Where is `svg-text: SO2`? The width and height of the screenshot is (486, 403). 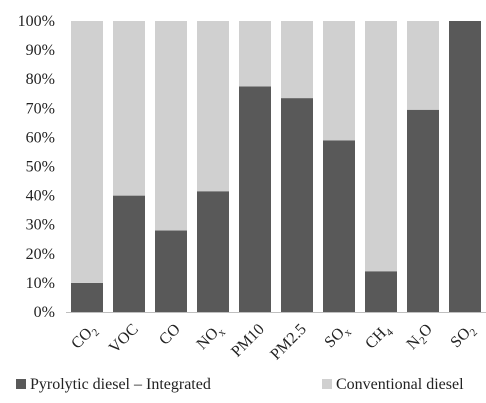
svg-text: SO2 is located at coordinates (463, 337).